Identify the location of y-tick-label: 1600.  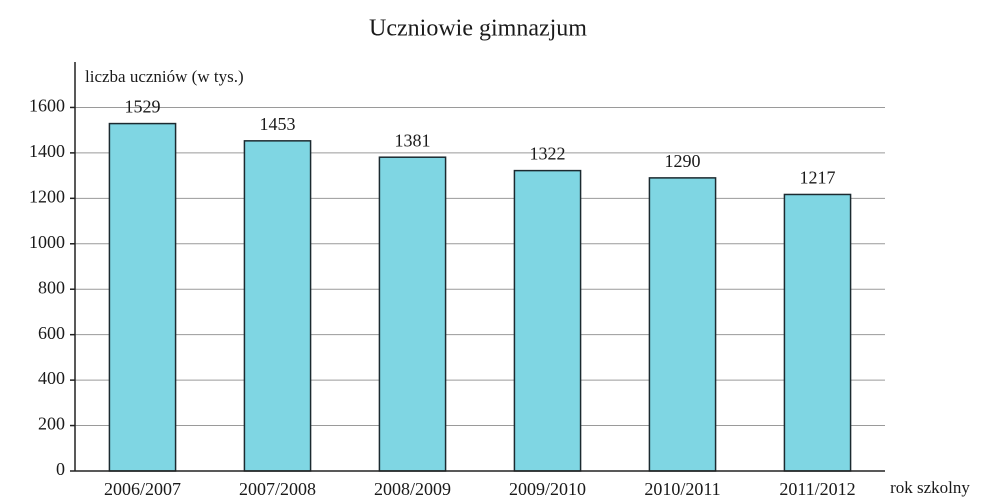
(47, 106).